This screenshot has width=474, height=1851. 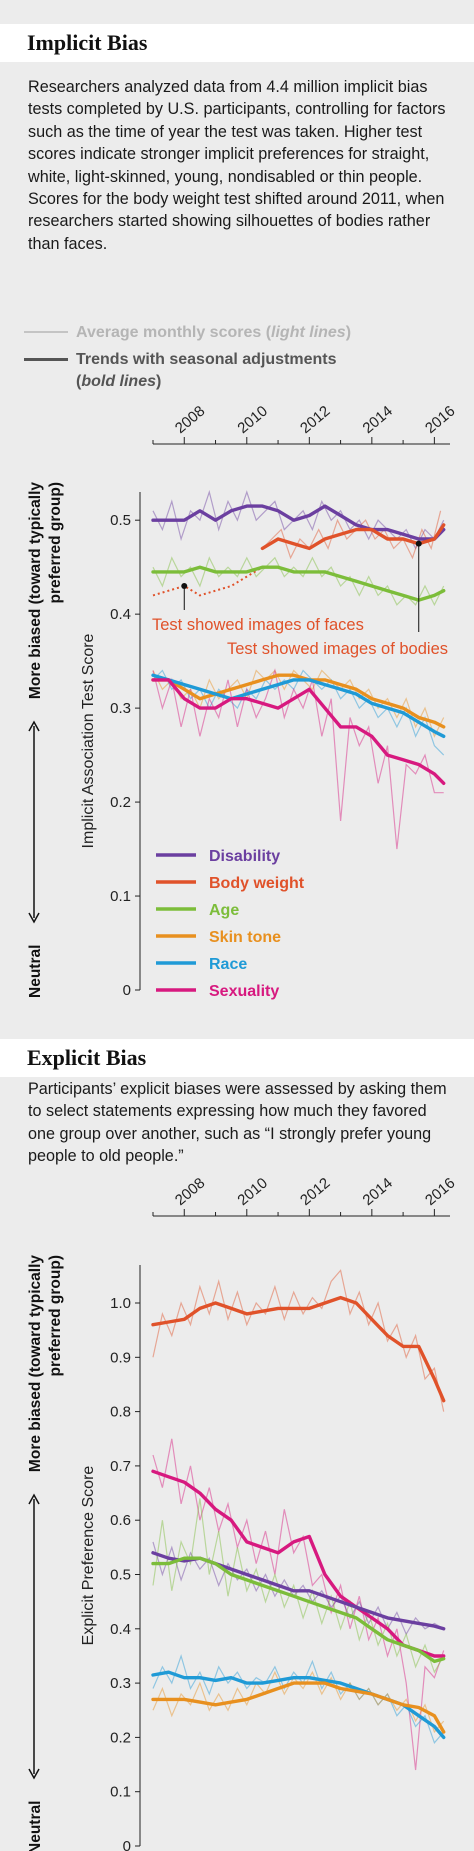 I want to click on y-axis-title: Explicit Preference Score, so click(x=88, y=1556).